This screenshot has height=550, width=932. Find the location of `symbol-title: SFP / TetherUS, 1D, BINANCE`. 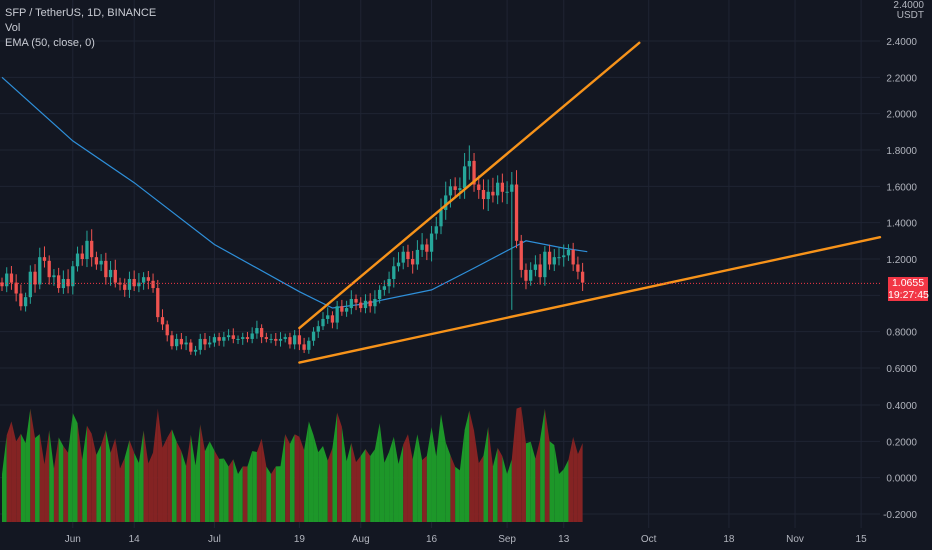

symbol-title: SFP / TetherUS, 1D, BINANCE is located at coordinates (81, 13).